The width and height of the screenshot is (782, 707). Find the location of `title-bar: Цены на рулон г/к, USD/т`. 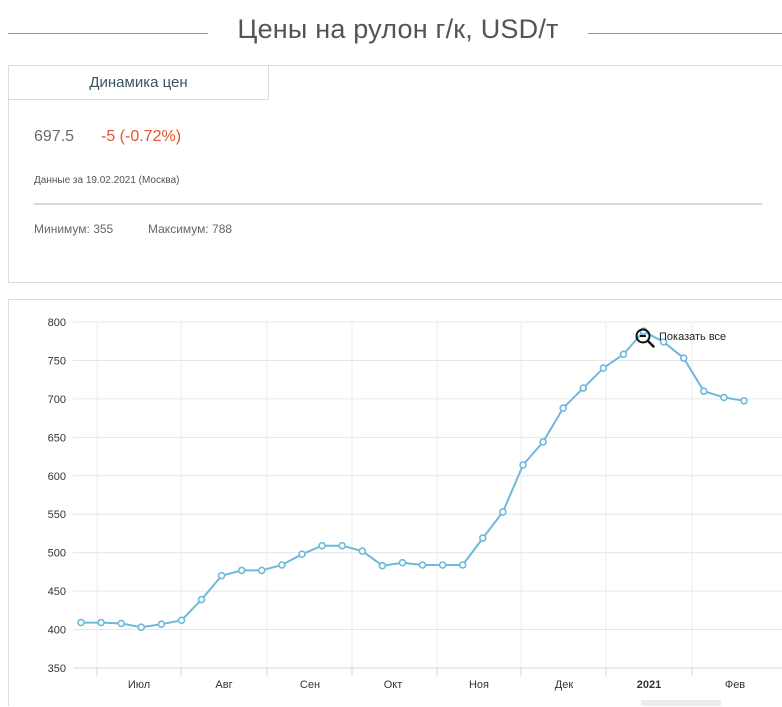

title-bar: Цены на рулон г/к, USD/т is located at coordinates (391, 33).